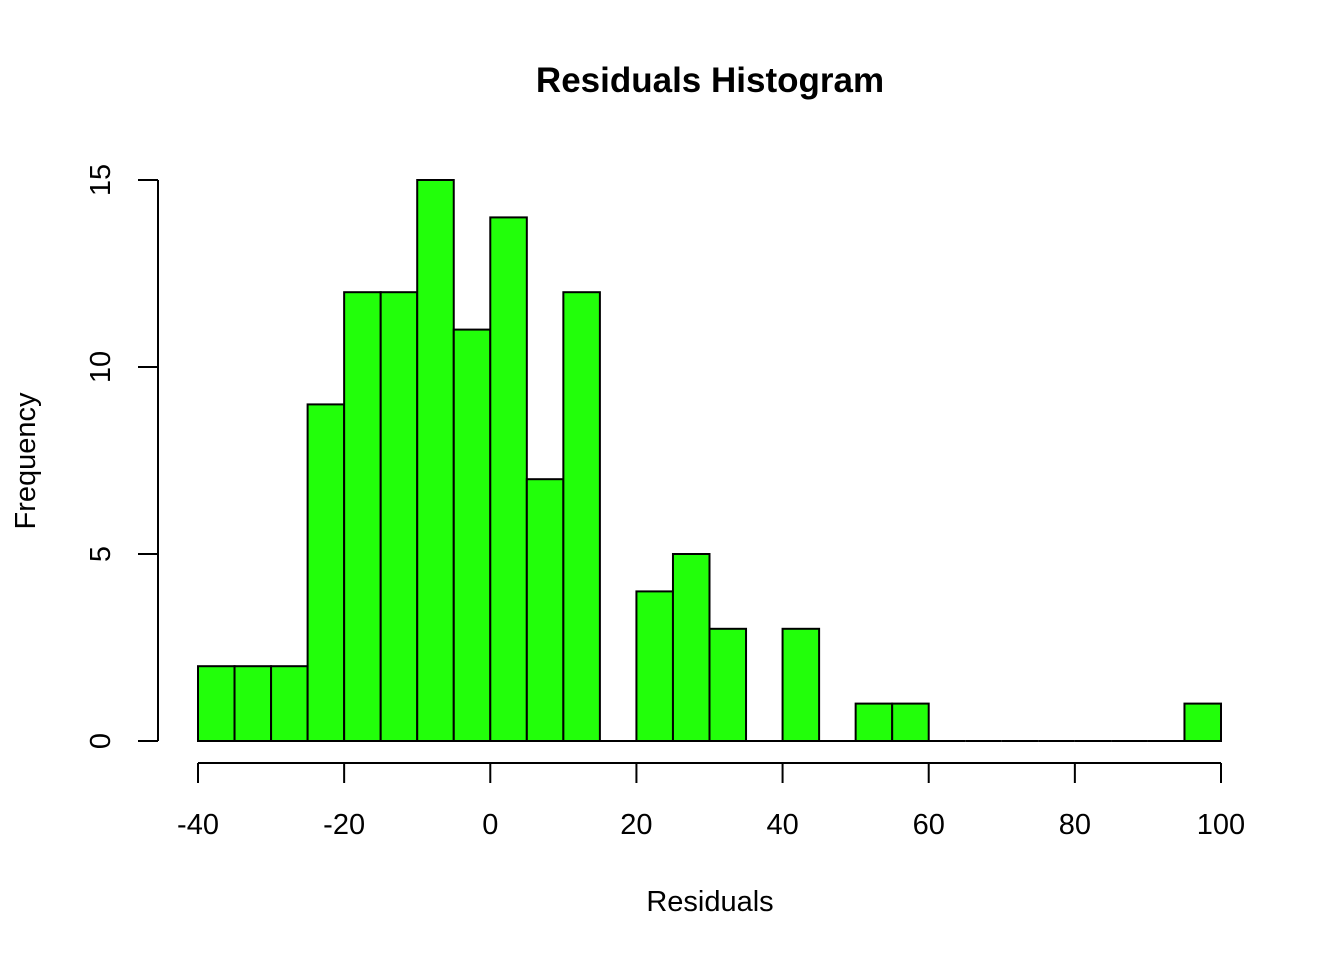  I want to click on y-tick-label: 0, so click(101, 741).